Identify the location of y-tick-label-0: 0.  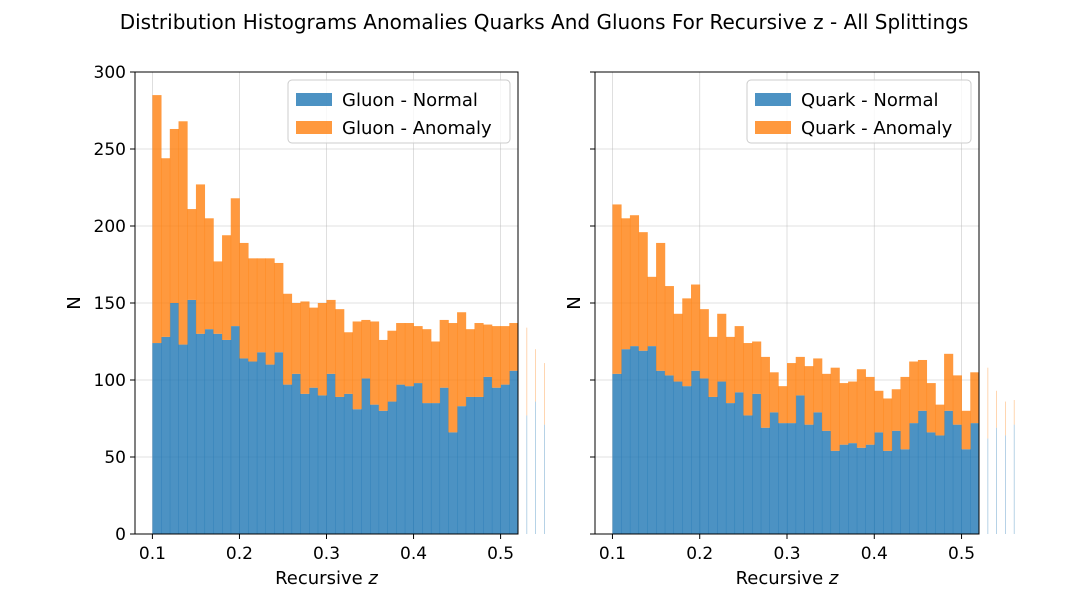
(120, 535).